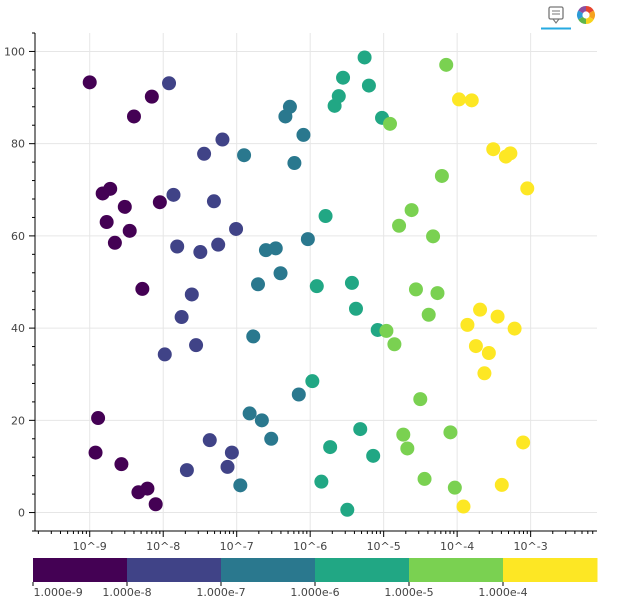 This screenshot has width=631, height=609. Describe the element at coordinates (126, 592) in the screenshot. I see `color-bar-tick-label: 1.000e-8` at that location.